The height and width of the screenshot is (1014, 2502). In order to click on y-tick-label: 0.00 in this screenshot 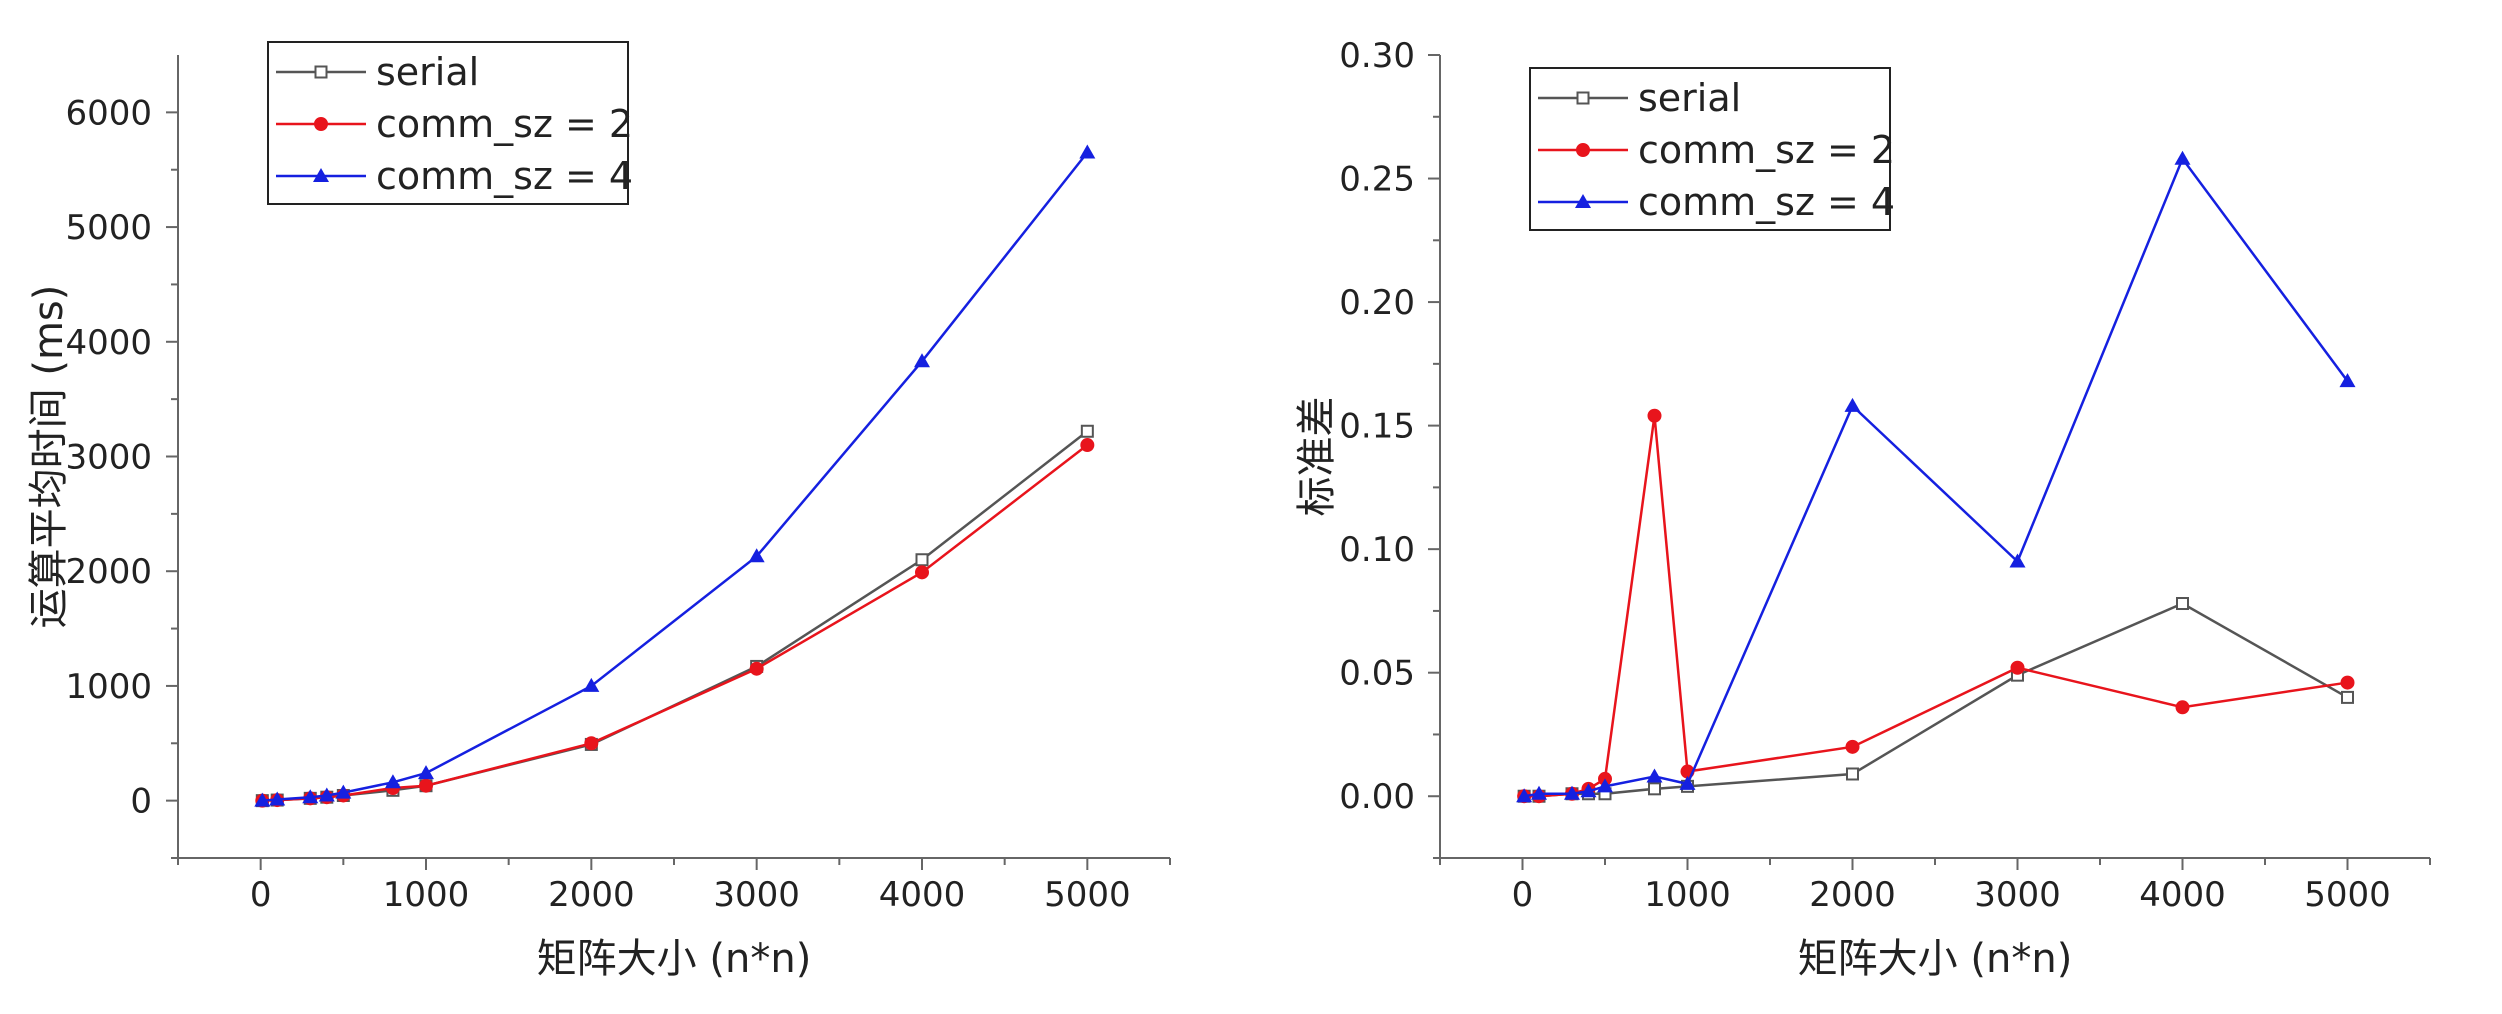, I will do `click(1377, 797)`.